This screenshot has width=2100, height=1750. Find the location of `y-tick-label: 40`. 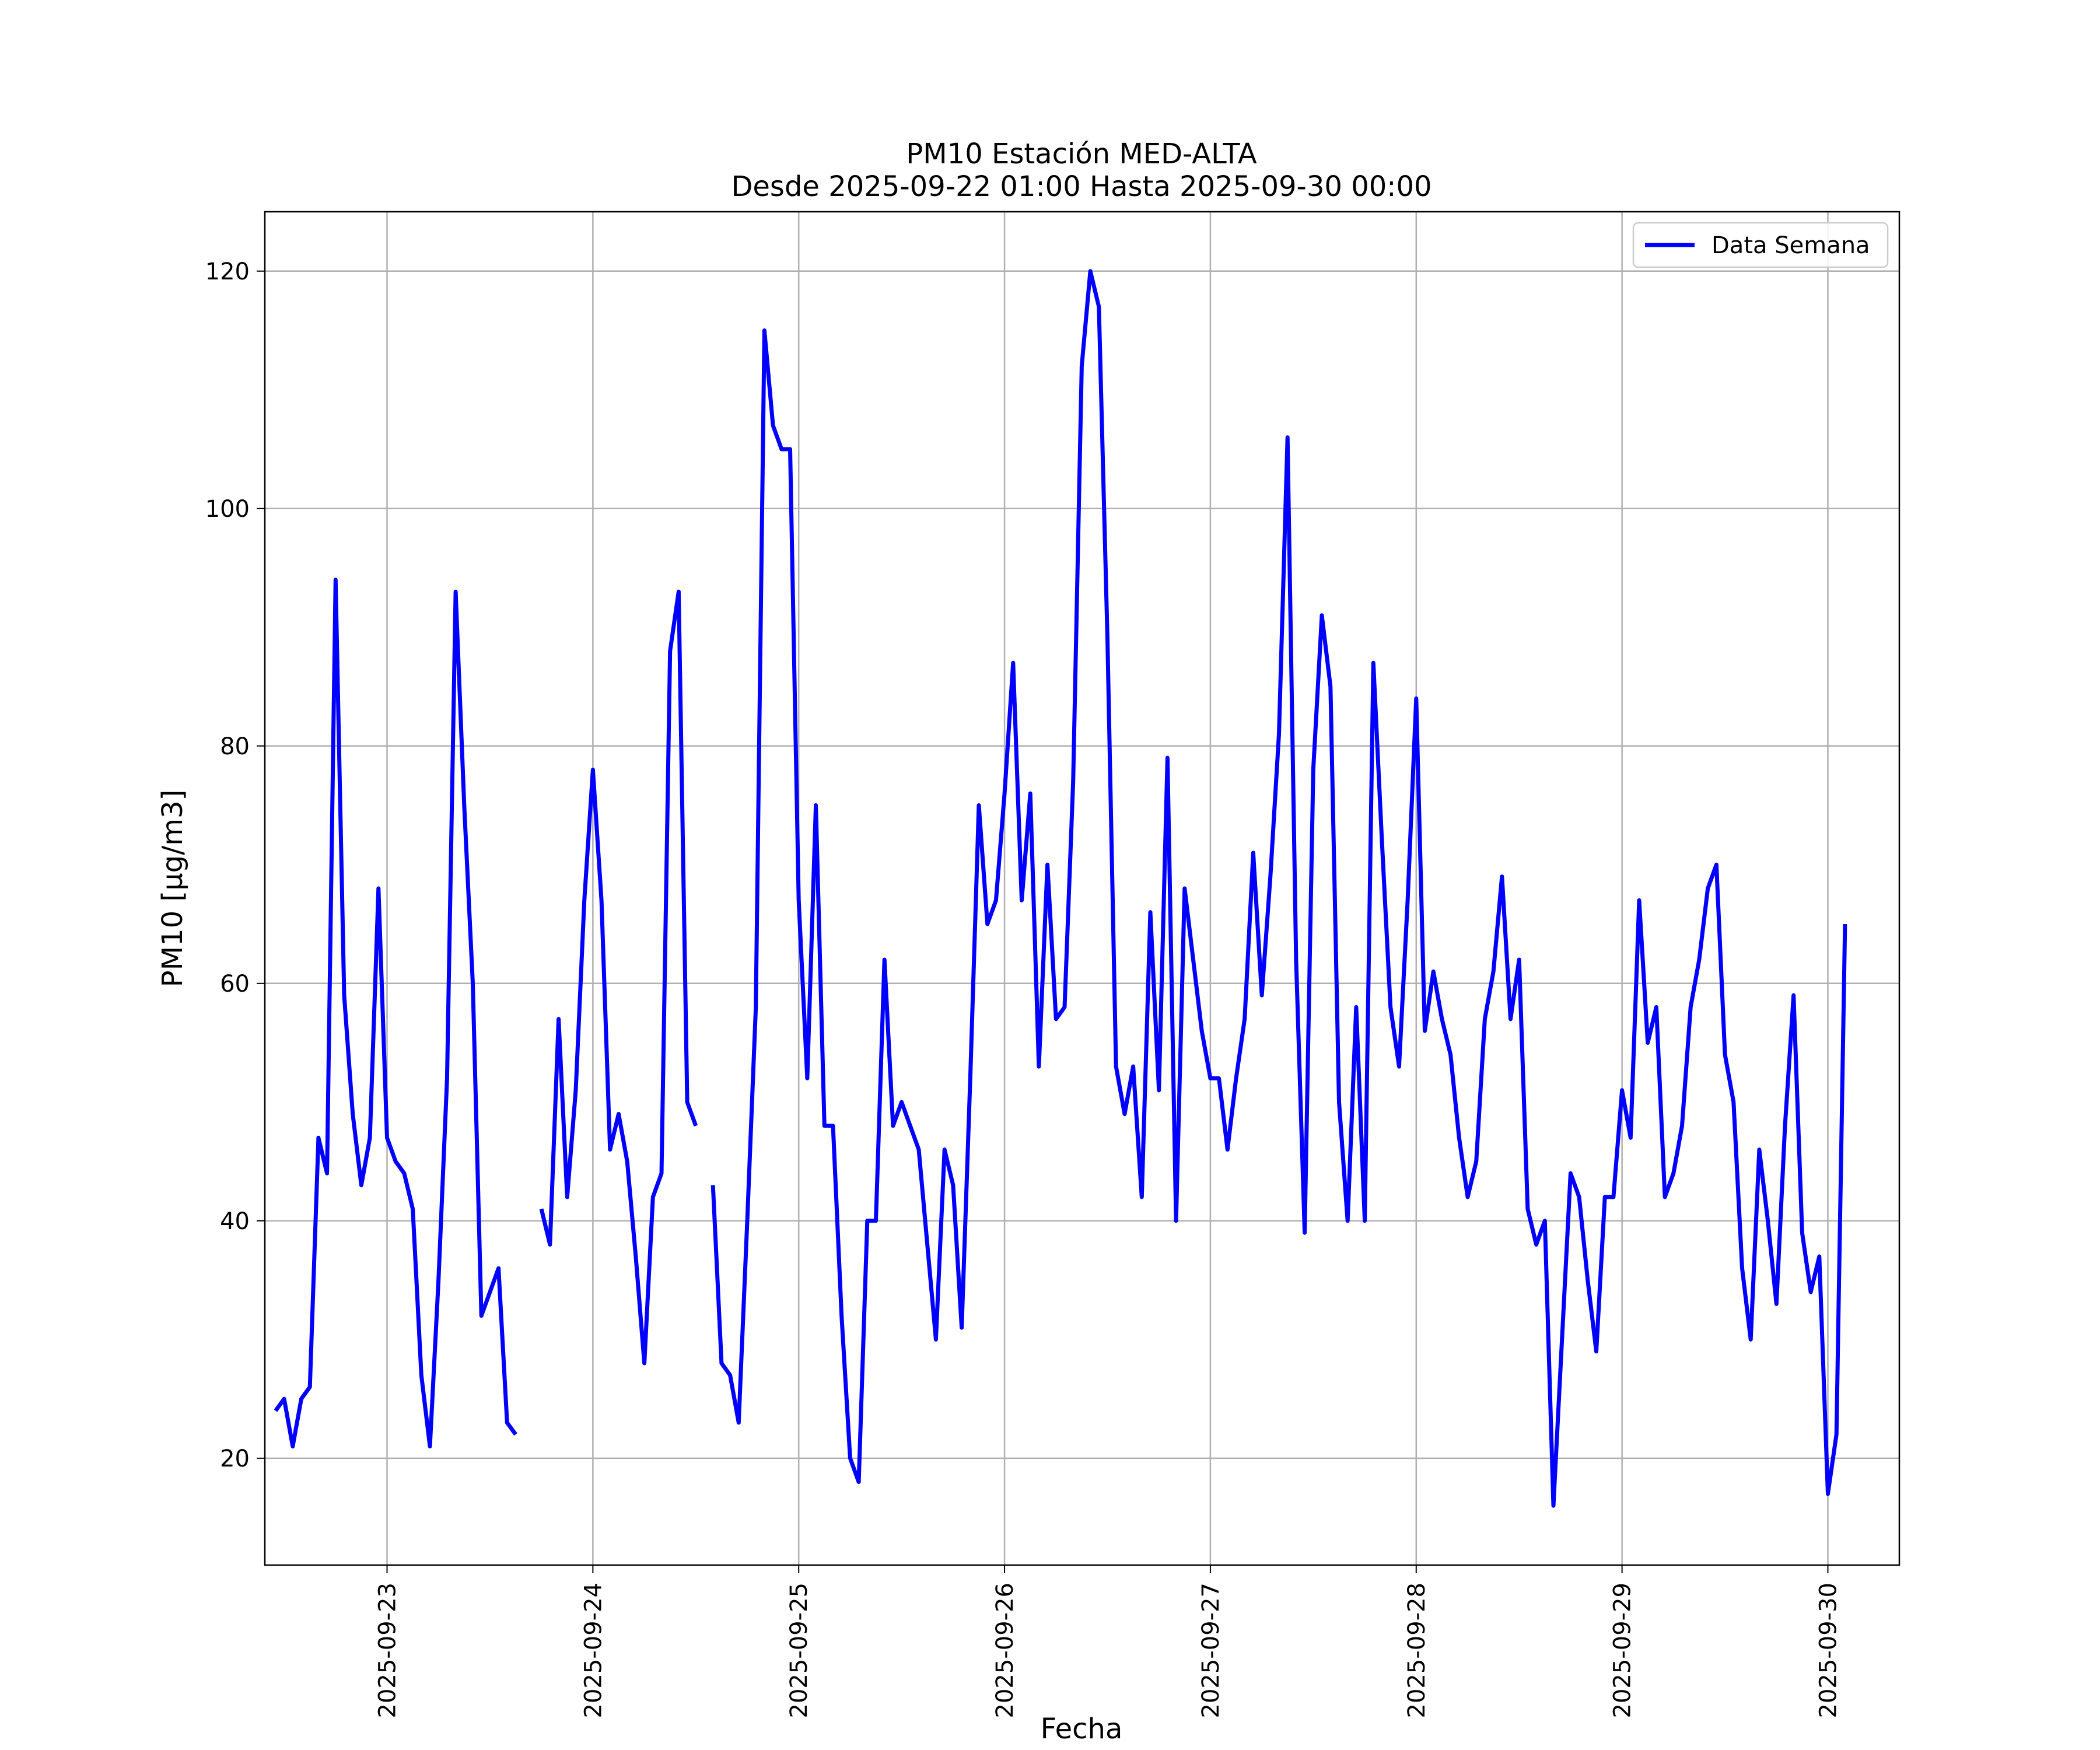

y-tick-label: 40 is located at coordinates (235, 1221).